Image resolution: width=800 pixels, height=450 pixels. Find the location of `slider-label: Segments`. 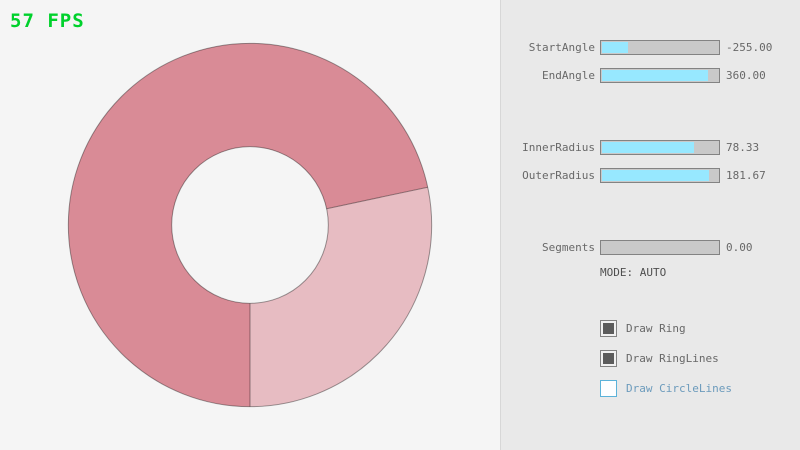

slider-label: Segments is located at coordinates (568, 247).